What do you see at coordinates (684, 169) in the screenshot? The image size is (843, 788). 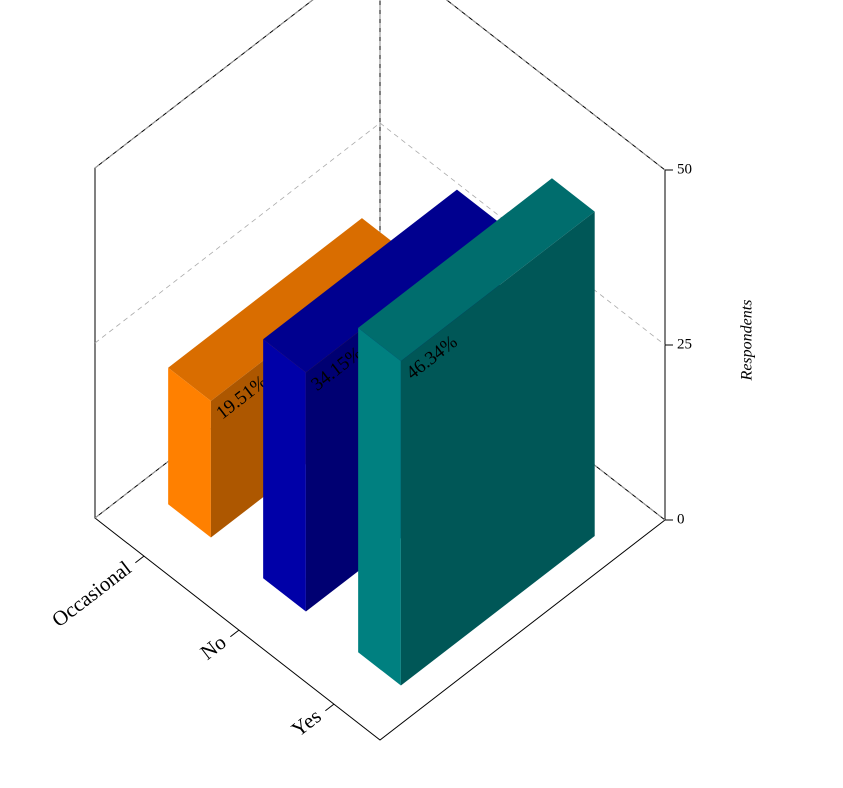 I see `y-tick-label: 50` at bounding box center [684, 169].